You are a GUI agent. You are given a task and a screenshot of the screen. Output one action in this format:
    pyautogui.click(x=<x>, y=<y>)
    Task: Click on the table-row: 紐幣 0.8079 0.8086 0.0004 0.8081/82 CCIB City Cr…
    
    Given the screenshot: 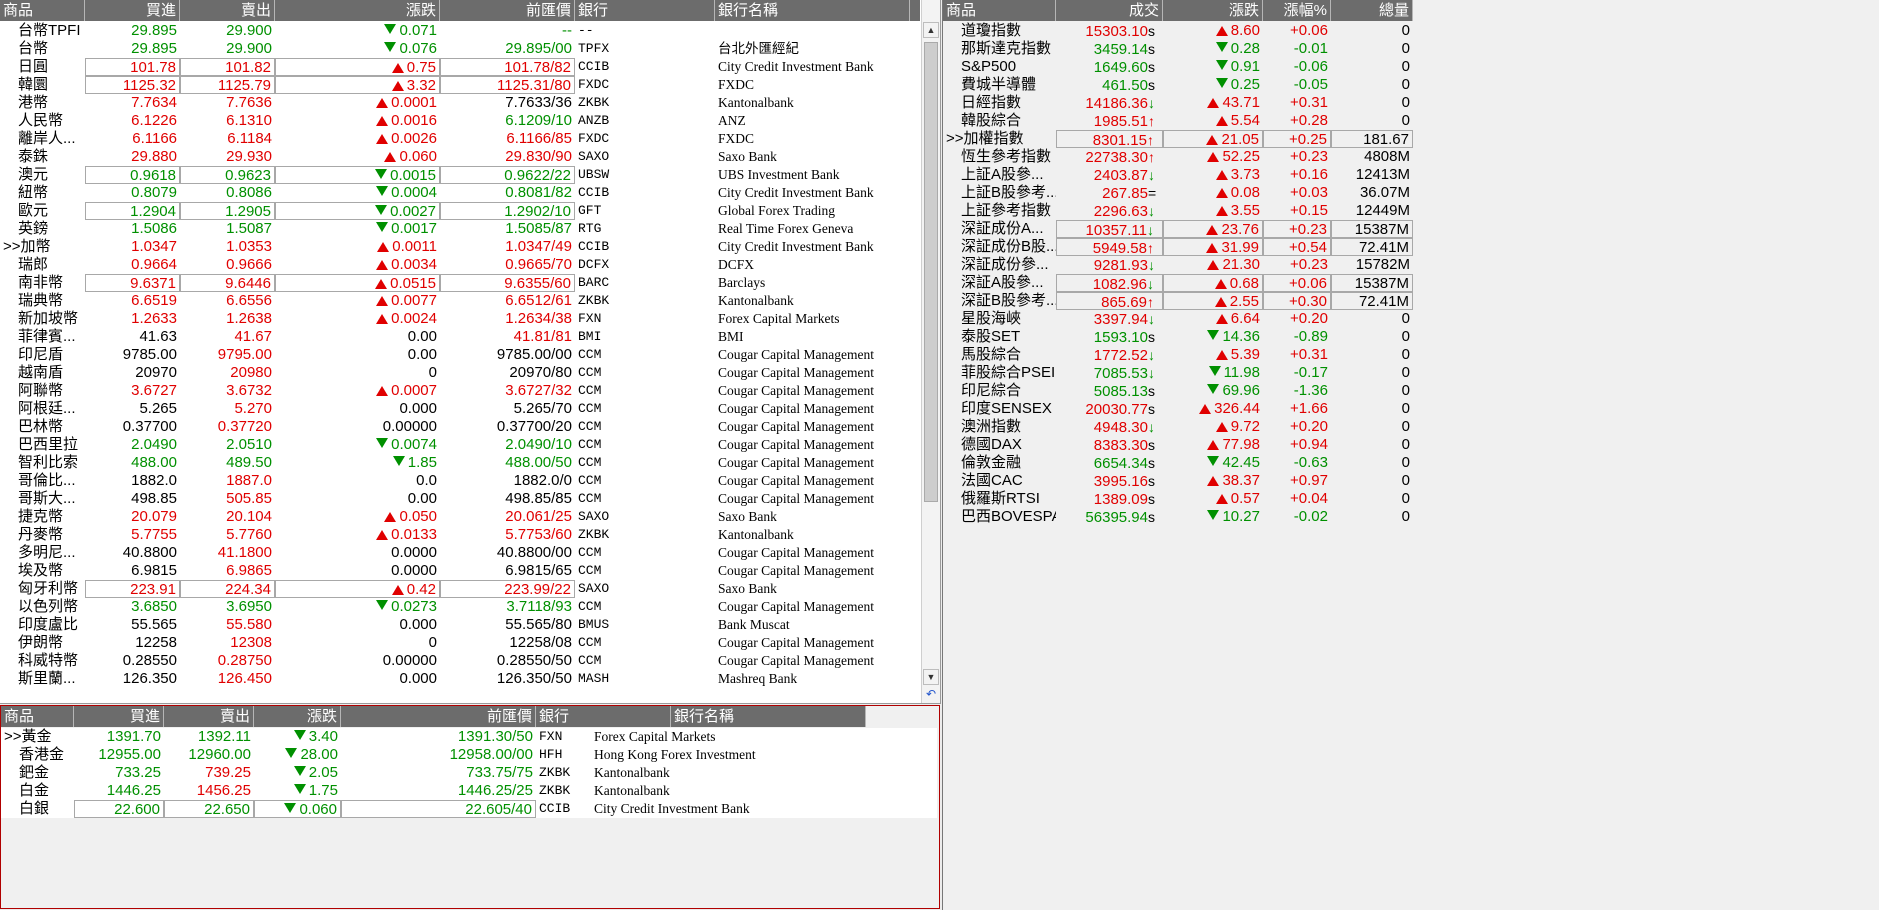 What is the action you would take?
    pyautogui.click(x=455, y=193)
    